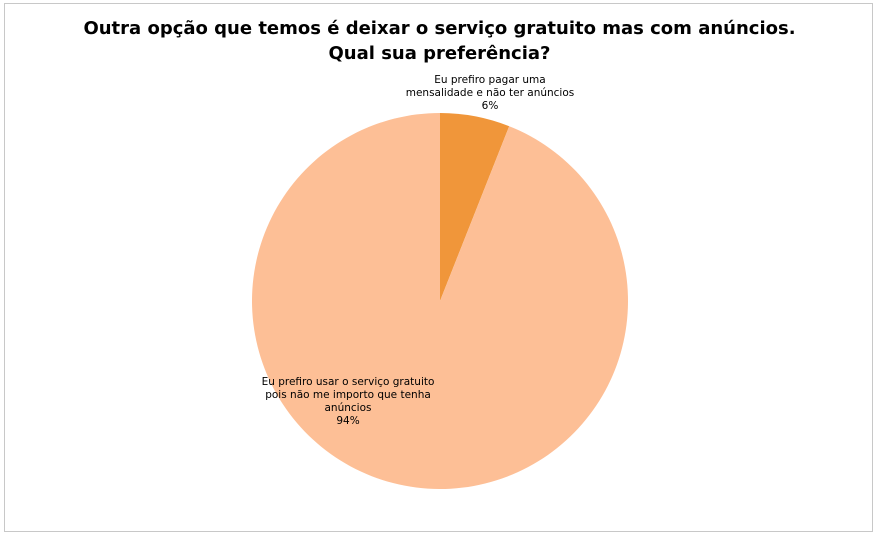 This screenshot has height=538, width=879. Describe the element at coordinates (490, 80) in the screenshot. I see `data-label-mensalidade-line-1: Eu prefiro pagar uma` at that location.